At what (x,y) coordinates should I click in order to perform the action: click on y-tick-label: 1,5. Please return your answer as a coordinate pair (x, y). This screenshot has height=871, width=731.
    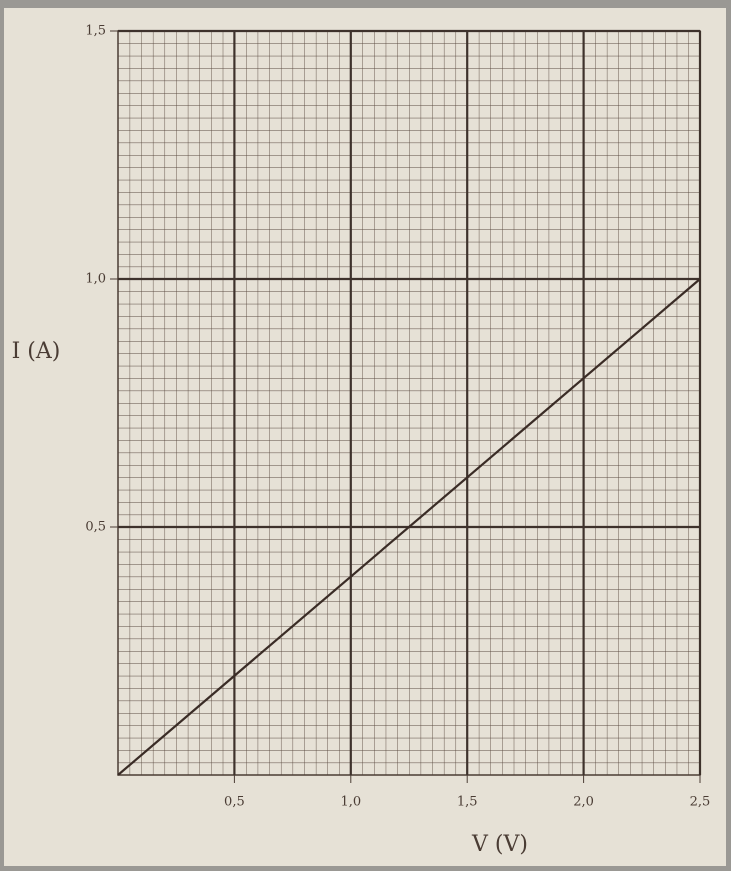
    Looking at the image, I should click on (95, 31).